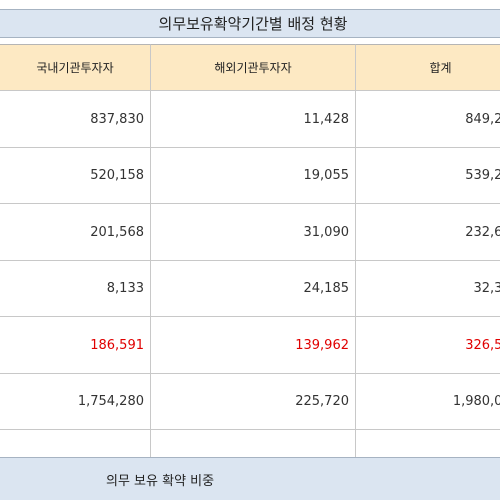  Describe the element at coordinates (75, 176) in the screenshot. I see `table-cell: 520,158` at that location.